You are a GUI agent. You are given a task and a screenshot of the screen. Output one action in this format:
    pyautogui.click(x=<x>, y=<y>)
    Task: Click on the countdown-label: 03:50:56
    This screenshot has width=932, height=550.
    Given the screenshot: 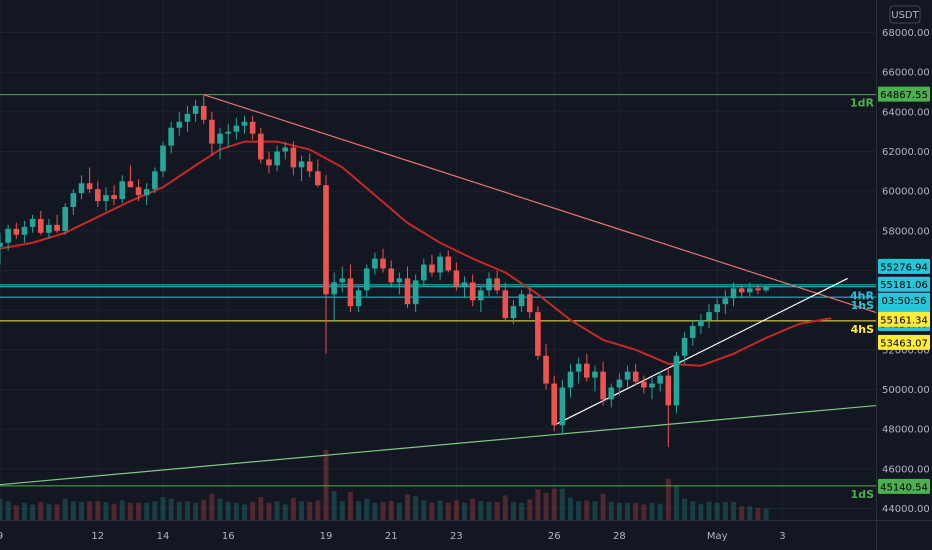 What is the action you would take?
    pyautogui.click(x=904, y=301)
    